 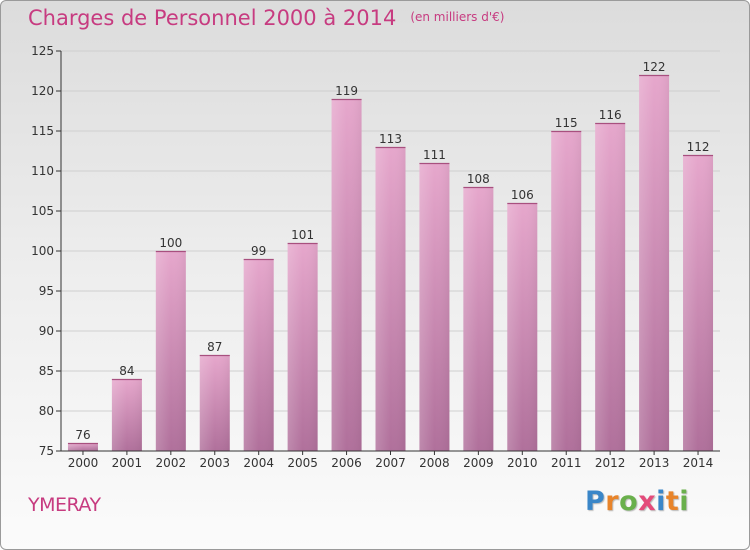 I want to click on y-tick-label: 85, so click(x=46, y=371).